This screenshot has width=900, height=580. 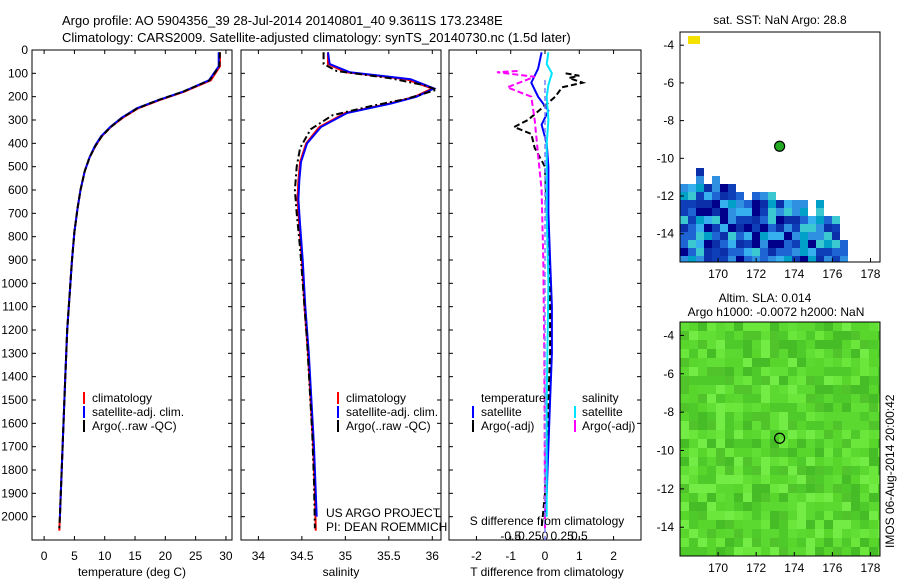 What do you see at coordinates (756, 568) in the screenshot?
I see `map-x-tick-label: 172` at bounding box center [756, 568].